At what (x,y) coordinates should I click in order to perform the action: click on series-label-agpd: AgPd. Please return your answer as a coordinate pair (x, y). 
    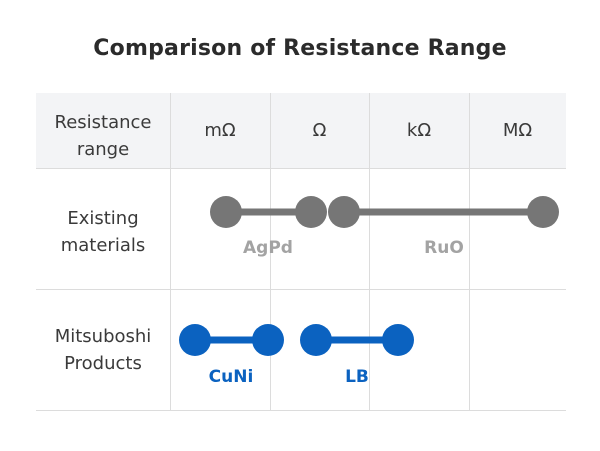
    Looking at the image, I should click on (268, 248).